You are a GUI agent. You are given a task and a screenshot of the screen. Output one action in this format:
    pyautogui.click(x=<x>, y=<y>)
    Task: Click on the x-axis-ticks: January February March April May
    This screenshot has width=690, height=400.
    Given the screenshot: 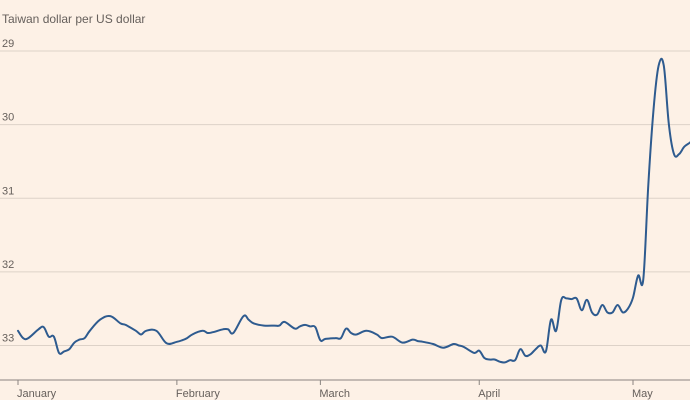 What is the action you would take?
    pyautogui.click(x=345, y=389)
    